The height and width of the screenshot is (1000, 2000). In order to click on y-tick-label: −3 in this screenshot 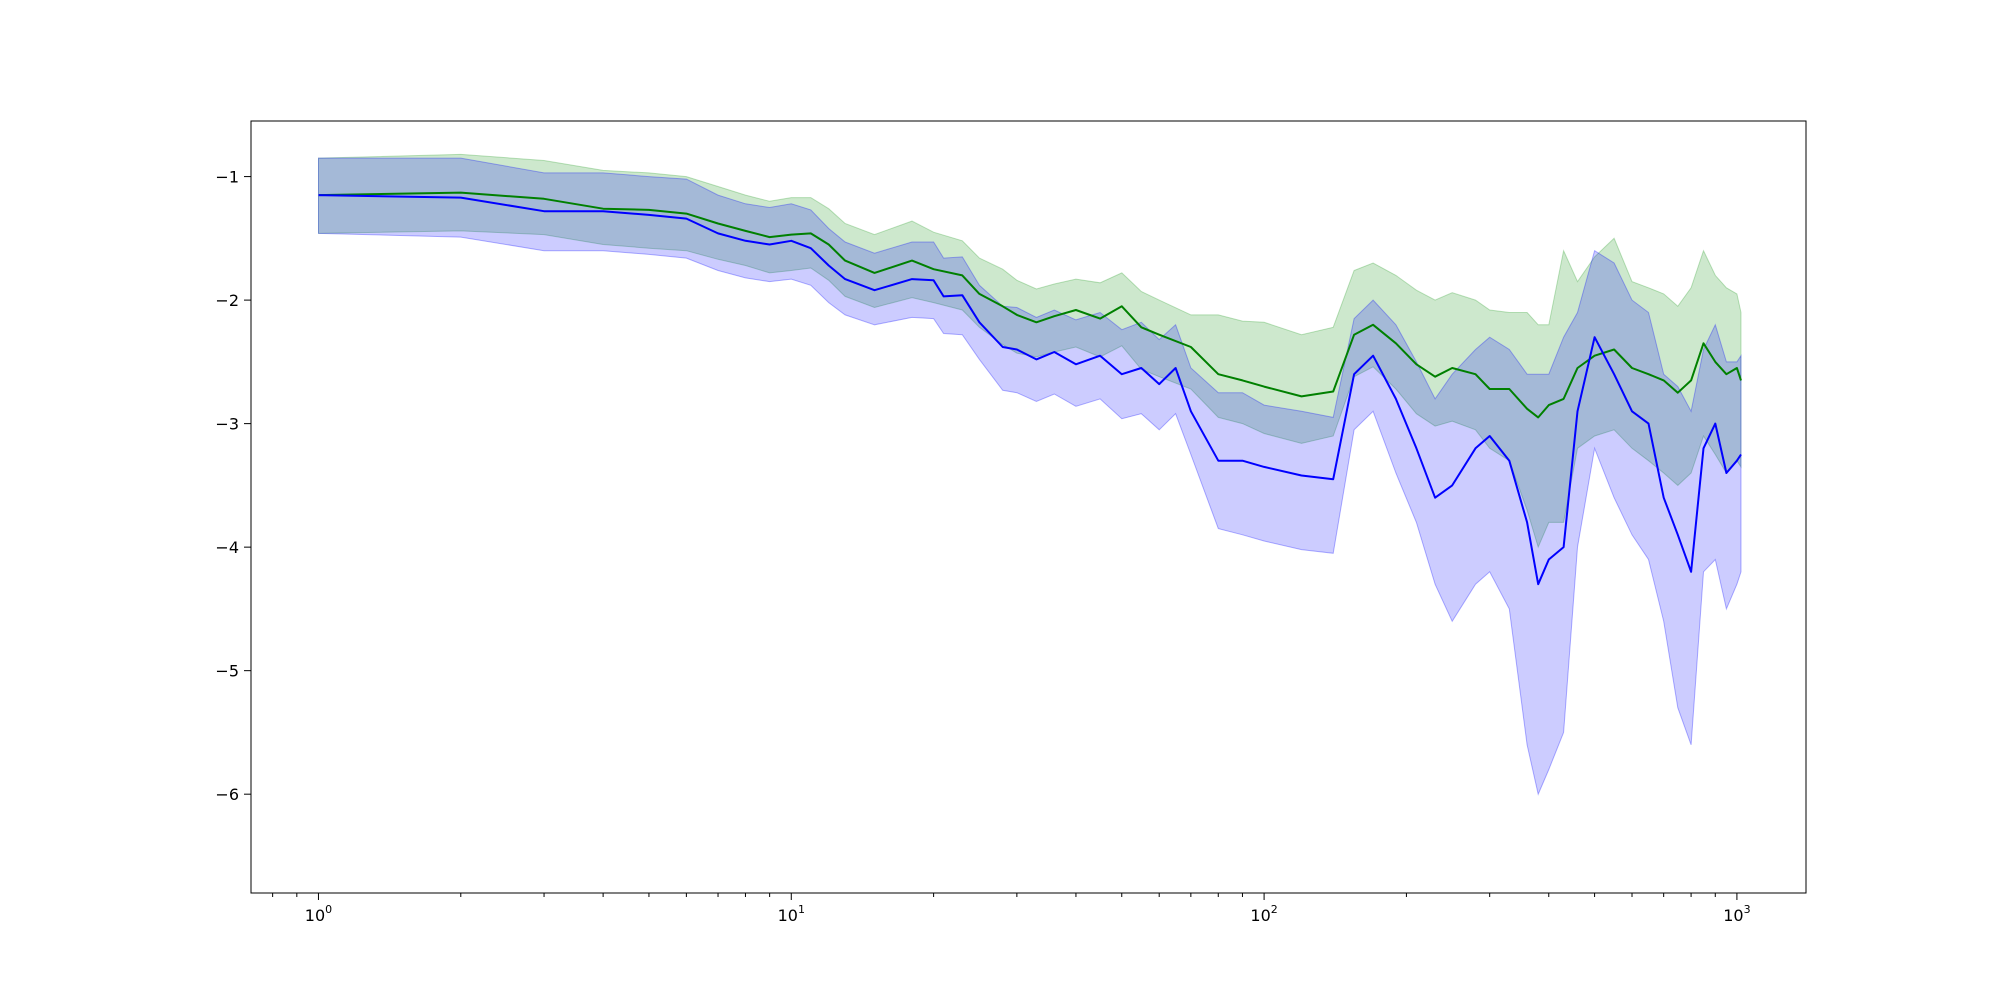, I will do `click(227, 424)`.